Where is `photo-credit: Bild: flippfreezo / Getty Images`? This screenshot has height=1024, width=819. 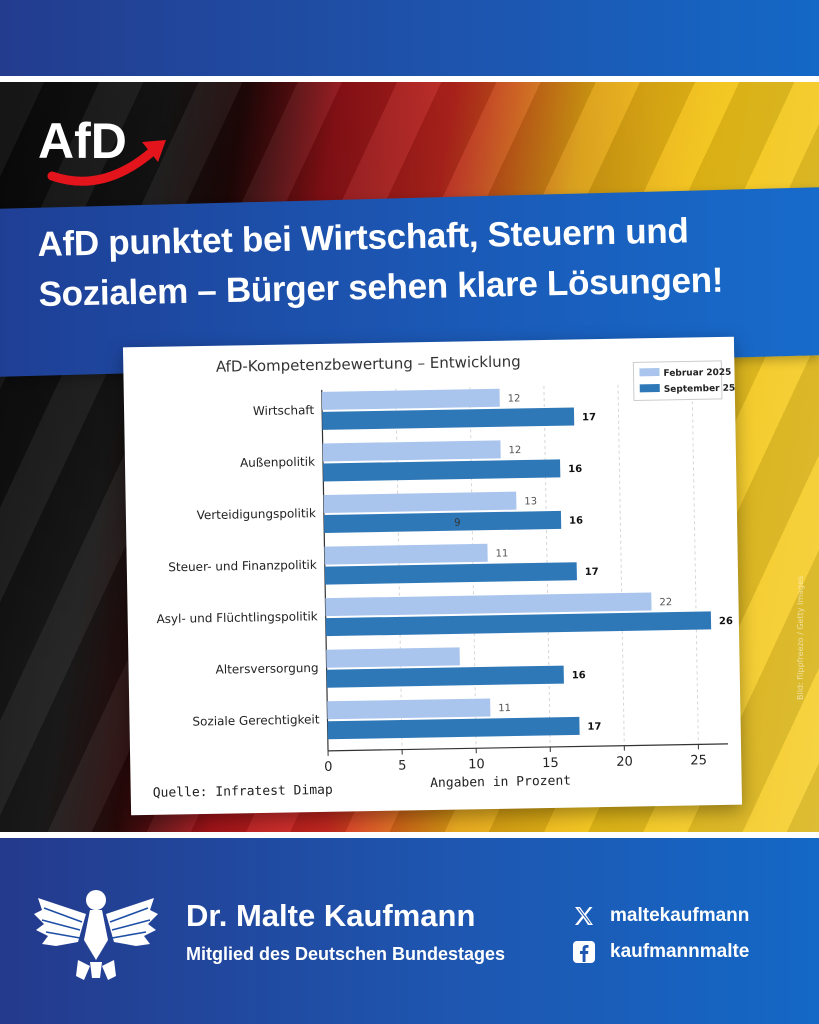 photo-credit: Bild: flippfreezo / Getty Images is located at coordinates (800, 637).